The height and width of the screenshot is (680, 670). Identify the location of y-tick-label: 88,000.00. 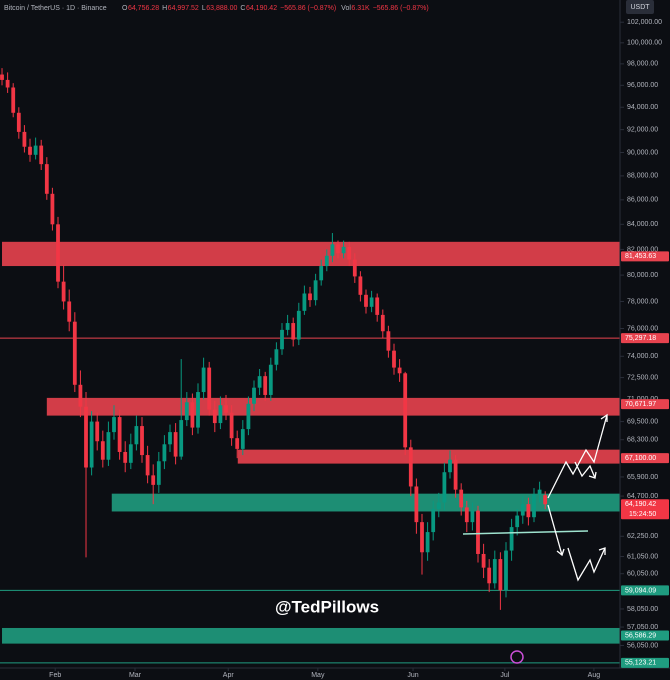
(642, 176).